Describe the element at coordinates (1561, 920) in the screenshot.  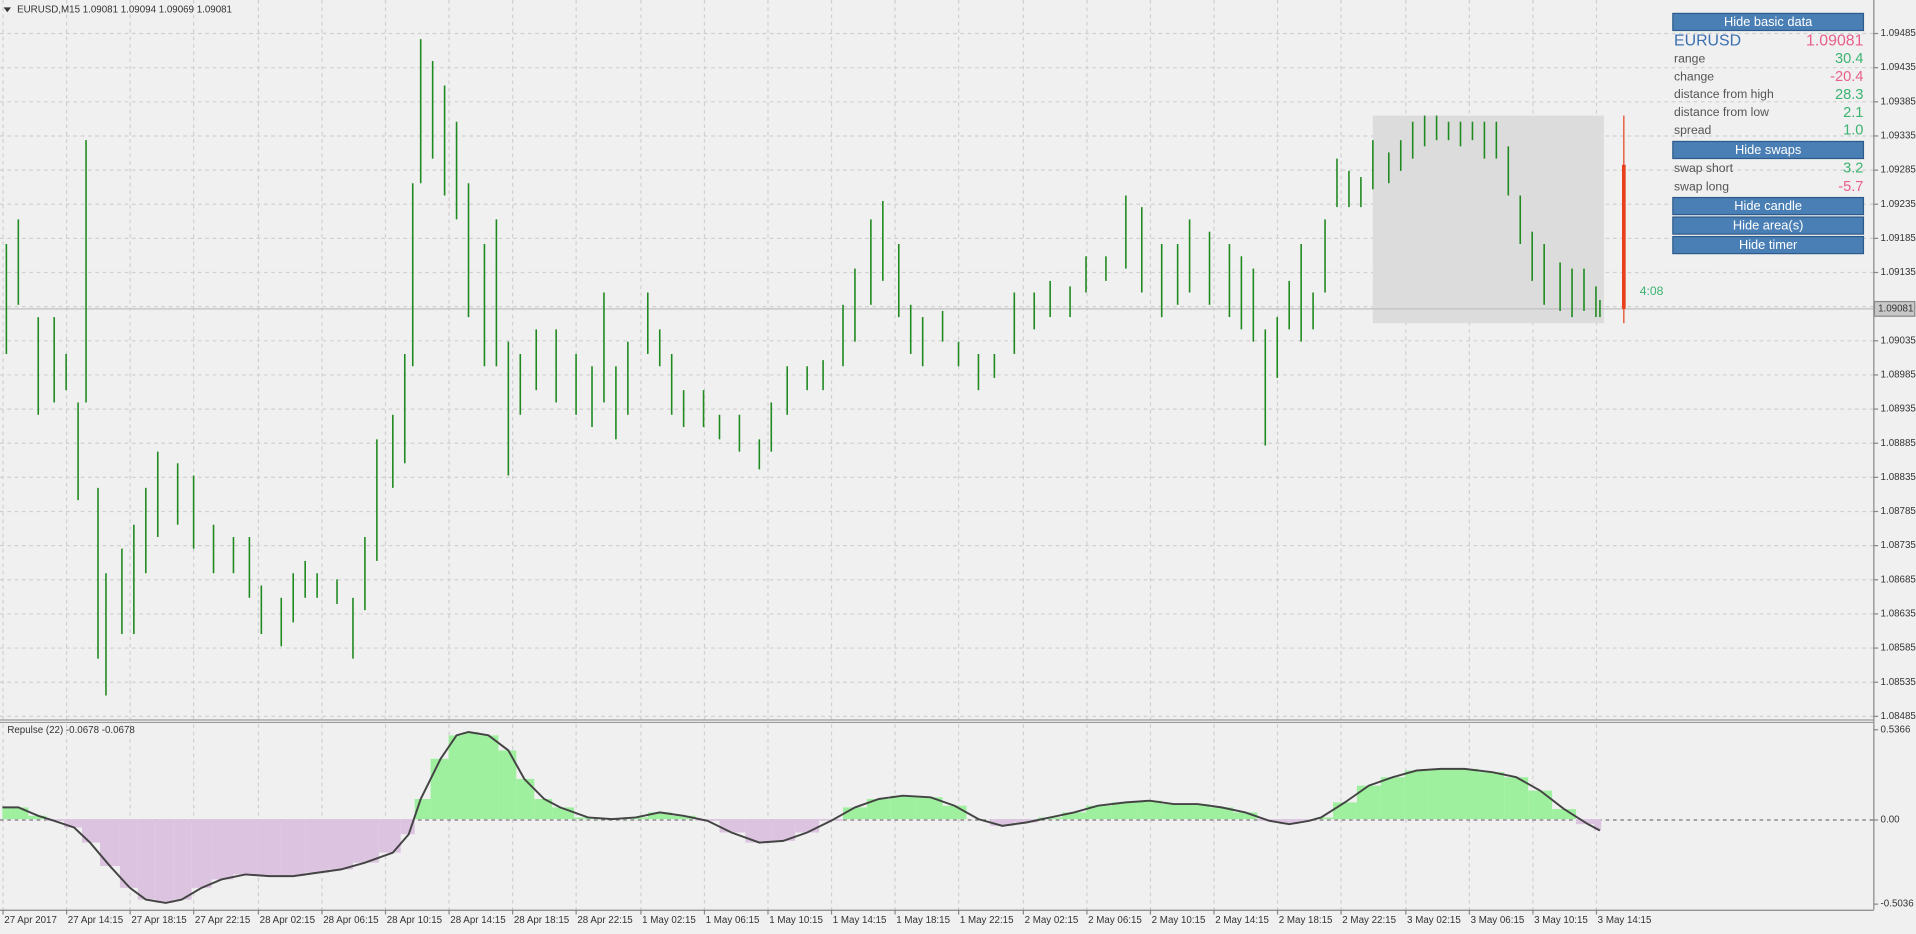
I see `x-tick-label: 3 May 10:15` at that location.